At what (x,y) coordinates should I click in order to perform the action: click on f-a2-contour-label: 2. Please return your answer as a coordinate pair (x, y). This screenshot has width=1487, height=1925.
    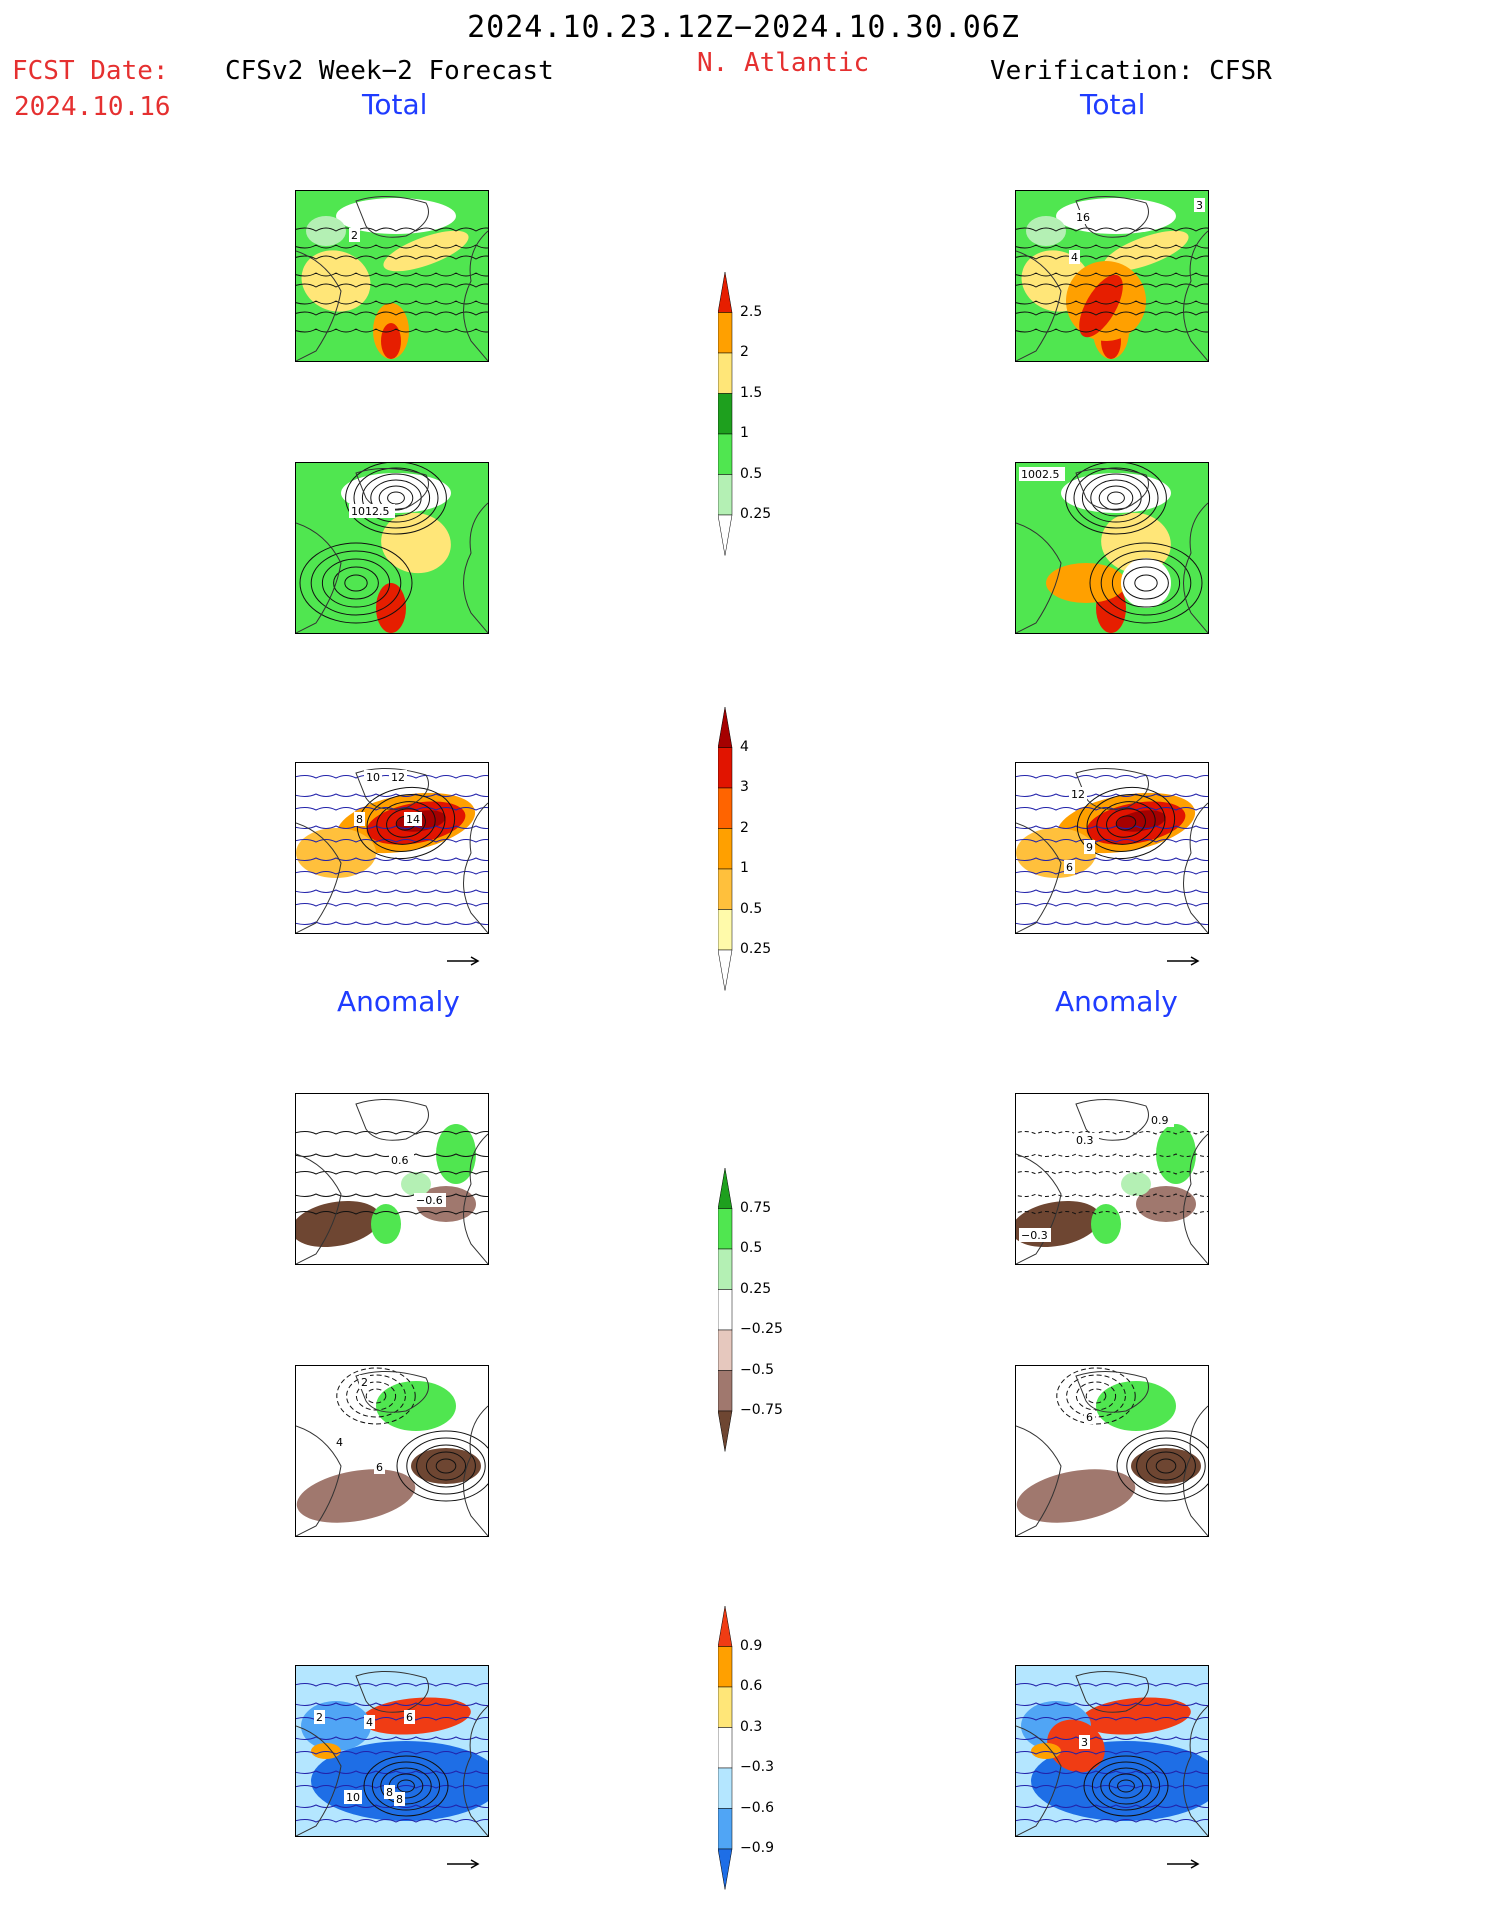
    Looking at the image, I should click on (364, 1382).